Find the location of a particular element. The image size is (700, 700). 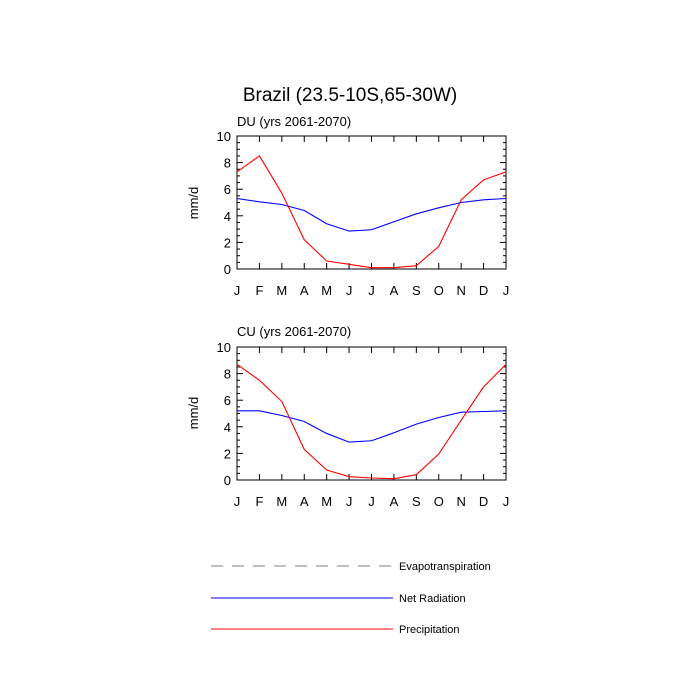

legend-label-evapotranspiration: Evapotranspiration is located at coordinates (445, 567).